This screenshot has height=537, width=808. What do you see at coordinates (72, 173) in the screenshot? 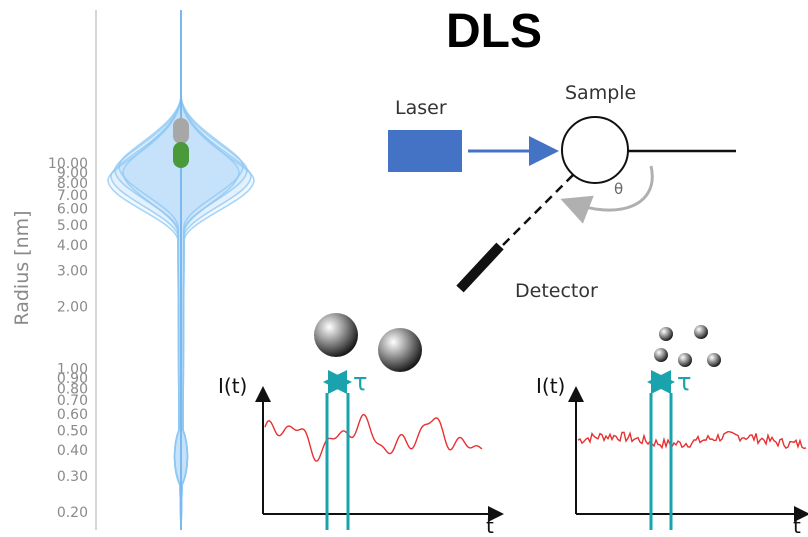
I see `radius-tick-label: 9.00` at bounding box center [72, 173].